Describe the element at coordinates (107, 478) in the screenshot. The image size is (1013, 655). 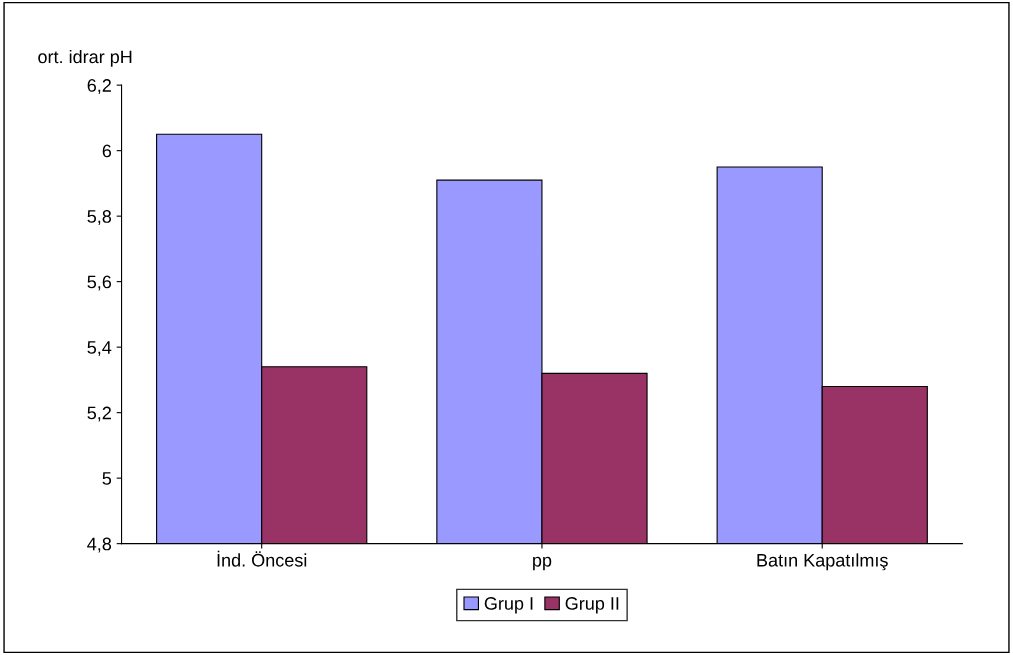
I see `y-tick-label: 5` at that location.